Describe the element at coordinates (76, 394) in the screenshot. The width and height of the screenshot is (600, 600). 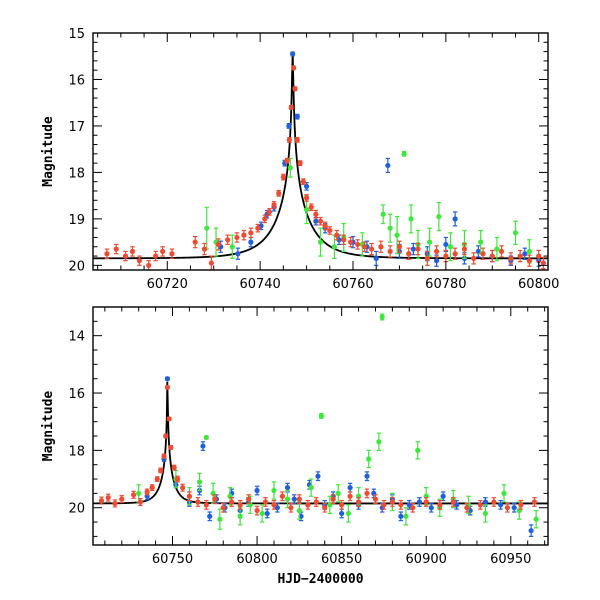
I see `y-tick-label: 16` at that location.